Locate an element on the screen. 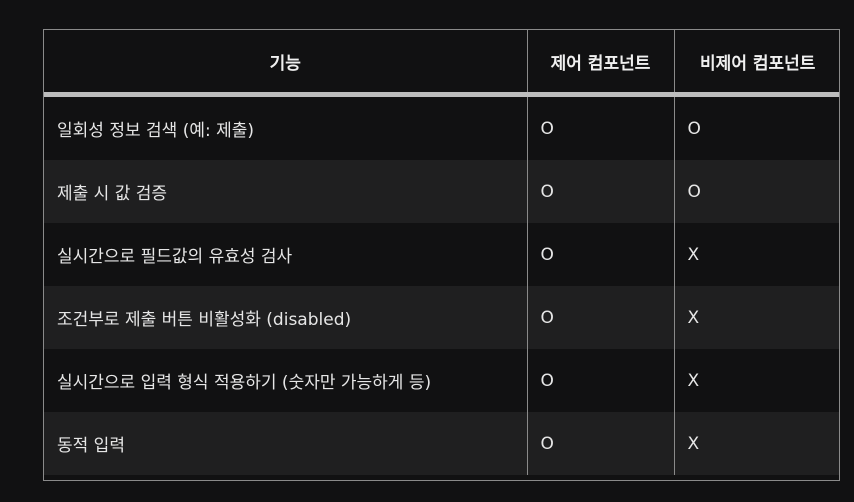 Image resolution: width=854 pixels, height=502 pixels. table-row: 실시간으로 필드값의 유효성 검사 O X is located at coordinates (441, 254).